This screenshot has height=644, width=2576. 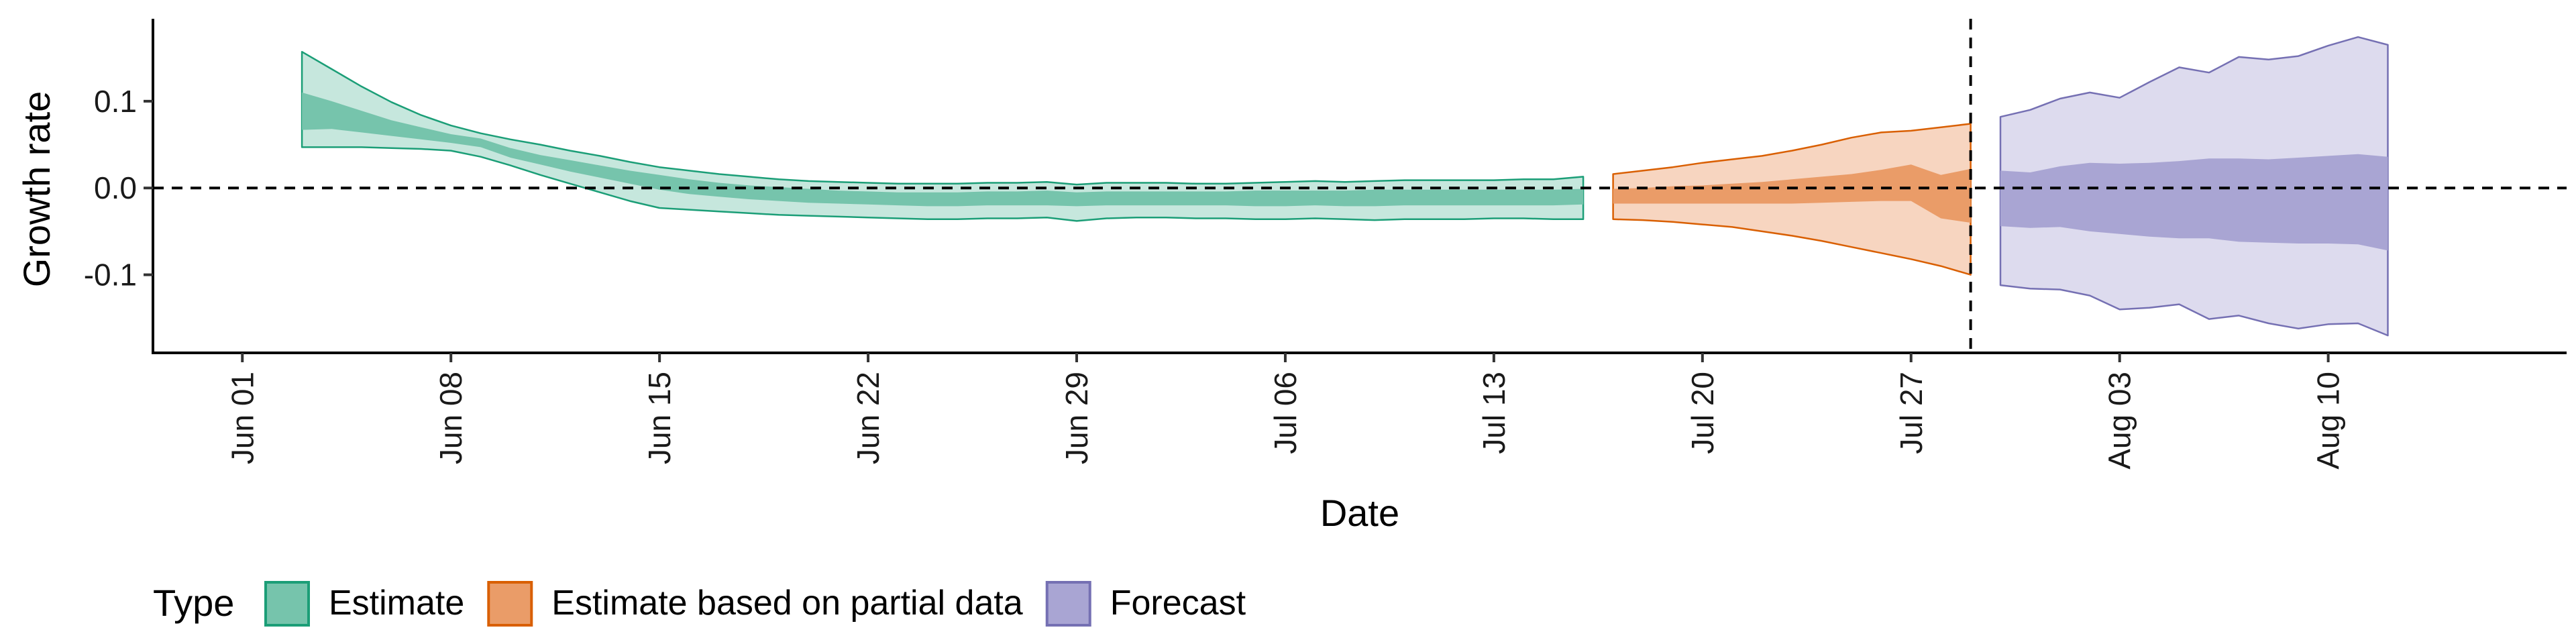 What do you see at coordinates (2328, 421) in the screenshot?
I see `x-tick-label: Aug 10` at bounding box center [2328, 421].